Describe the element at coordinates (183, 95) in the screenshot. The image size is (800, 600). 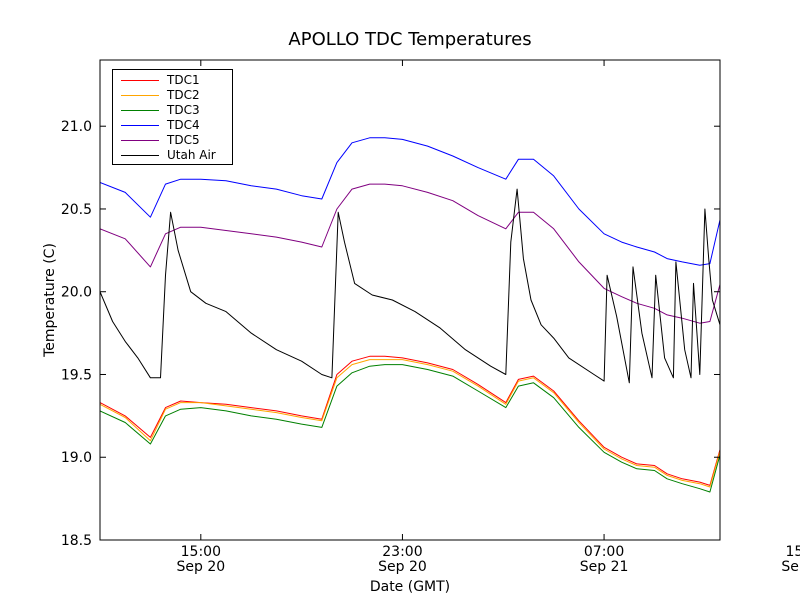
I see `legend-label-tdc2: TDC2` at that location.